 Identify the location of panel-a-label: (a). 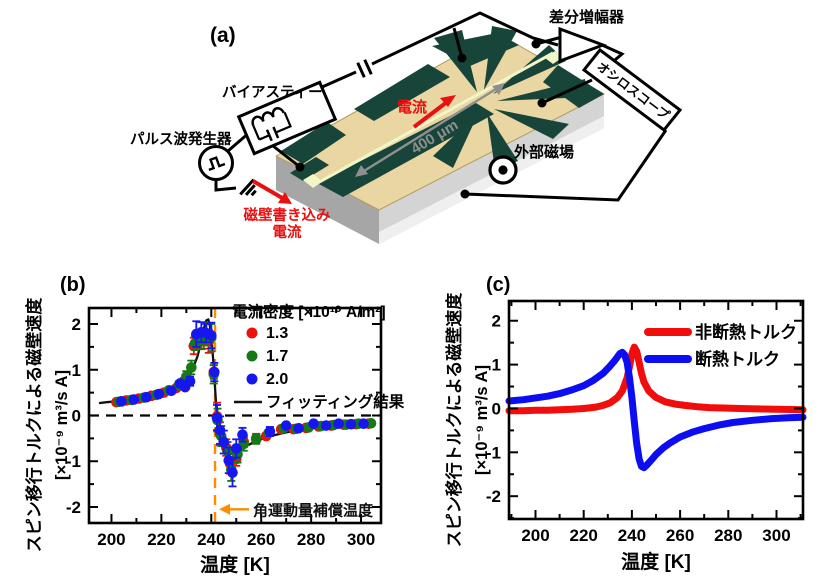
(223, 35).